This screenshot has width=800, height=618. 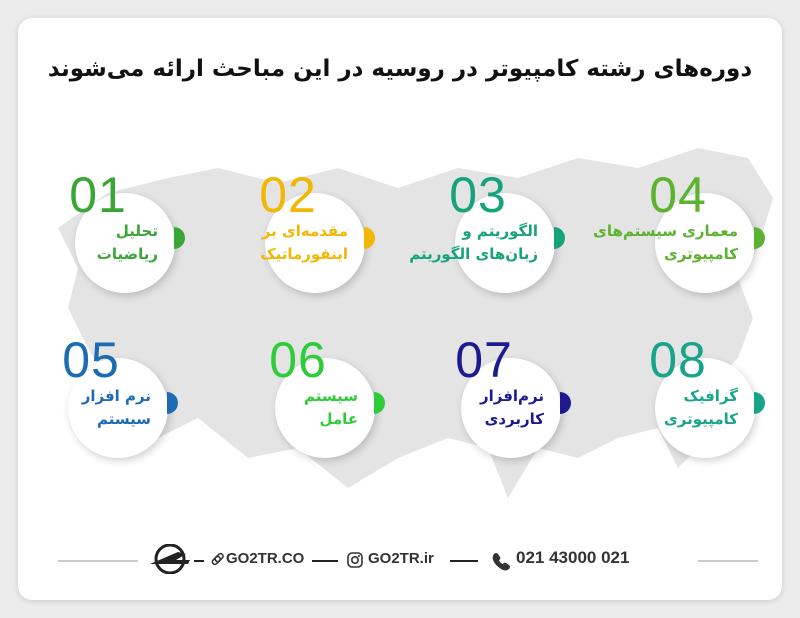 I want to click on item-label: تحلیل, so click(x=136, y=231).